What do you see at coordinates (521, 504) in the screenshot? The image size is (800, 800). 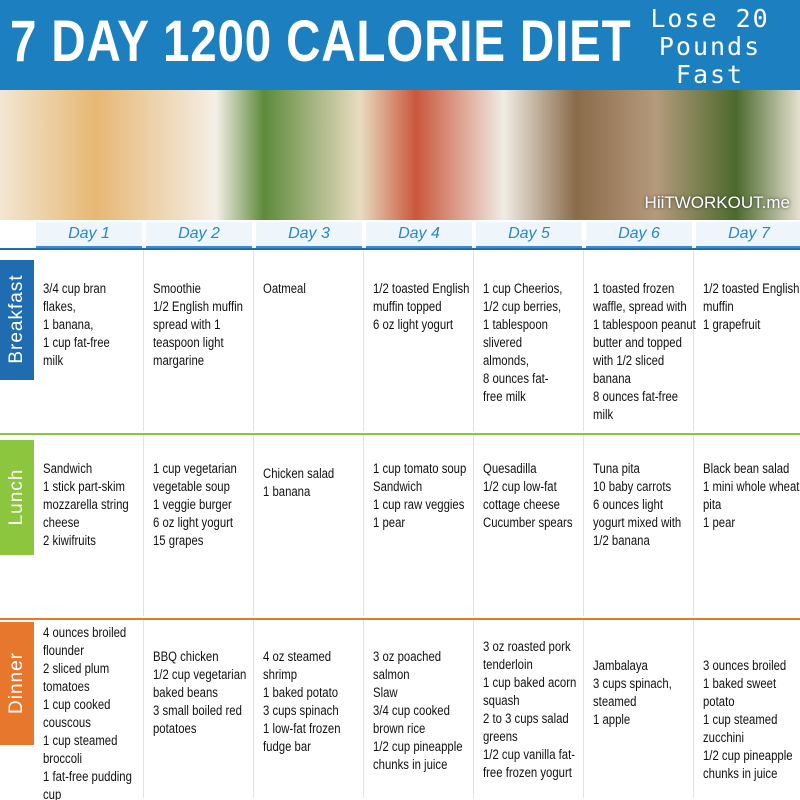 I see `cell-line: cottage cheese` at bounding box center [521, 504].